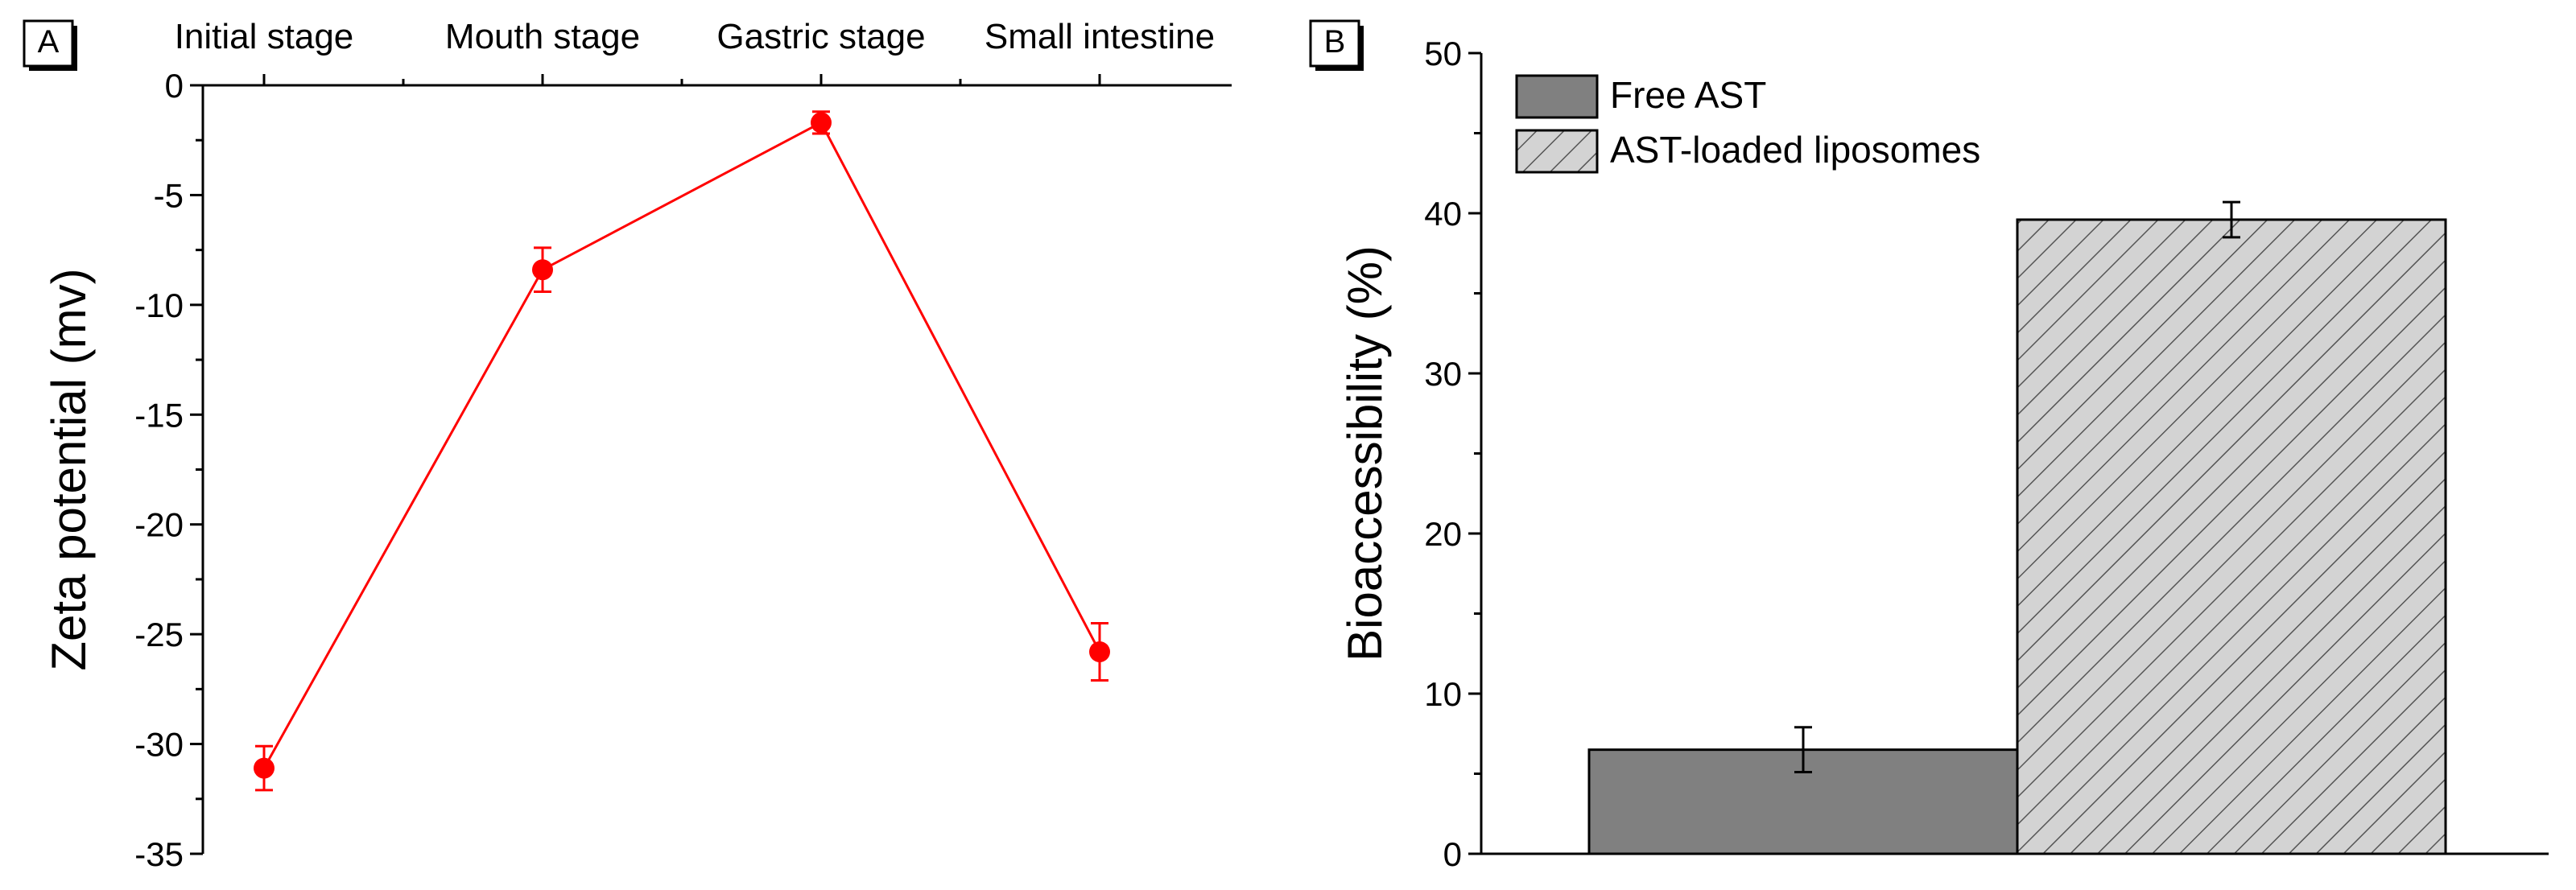  What do you see at coordinates (159, 305) in the screenshot?
I see `panel-a-y-tick-label: -10` at bounding box center [159, 305].